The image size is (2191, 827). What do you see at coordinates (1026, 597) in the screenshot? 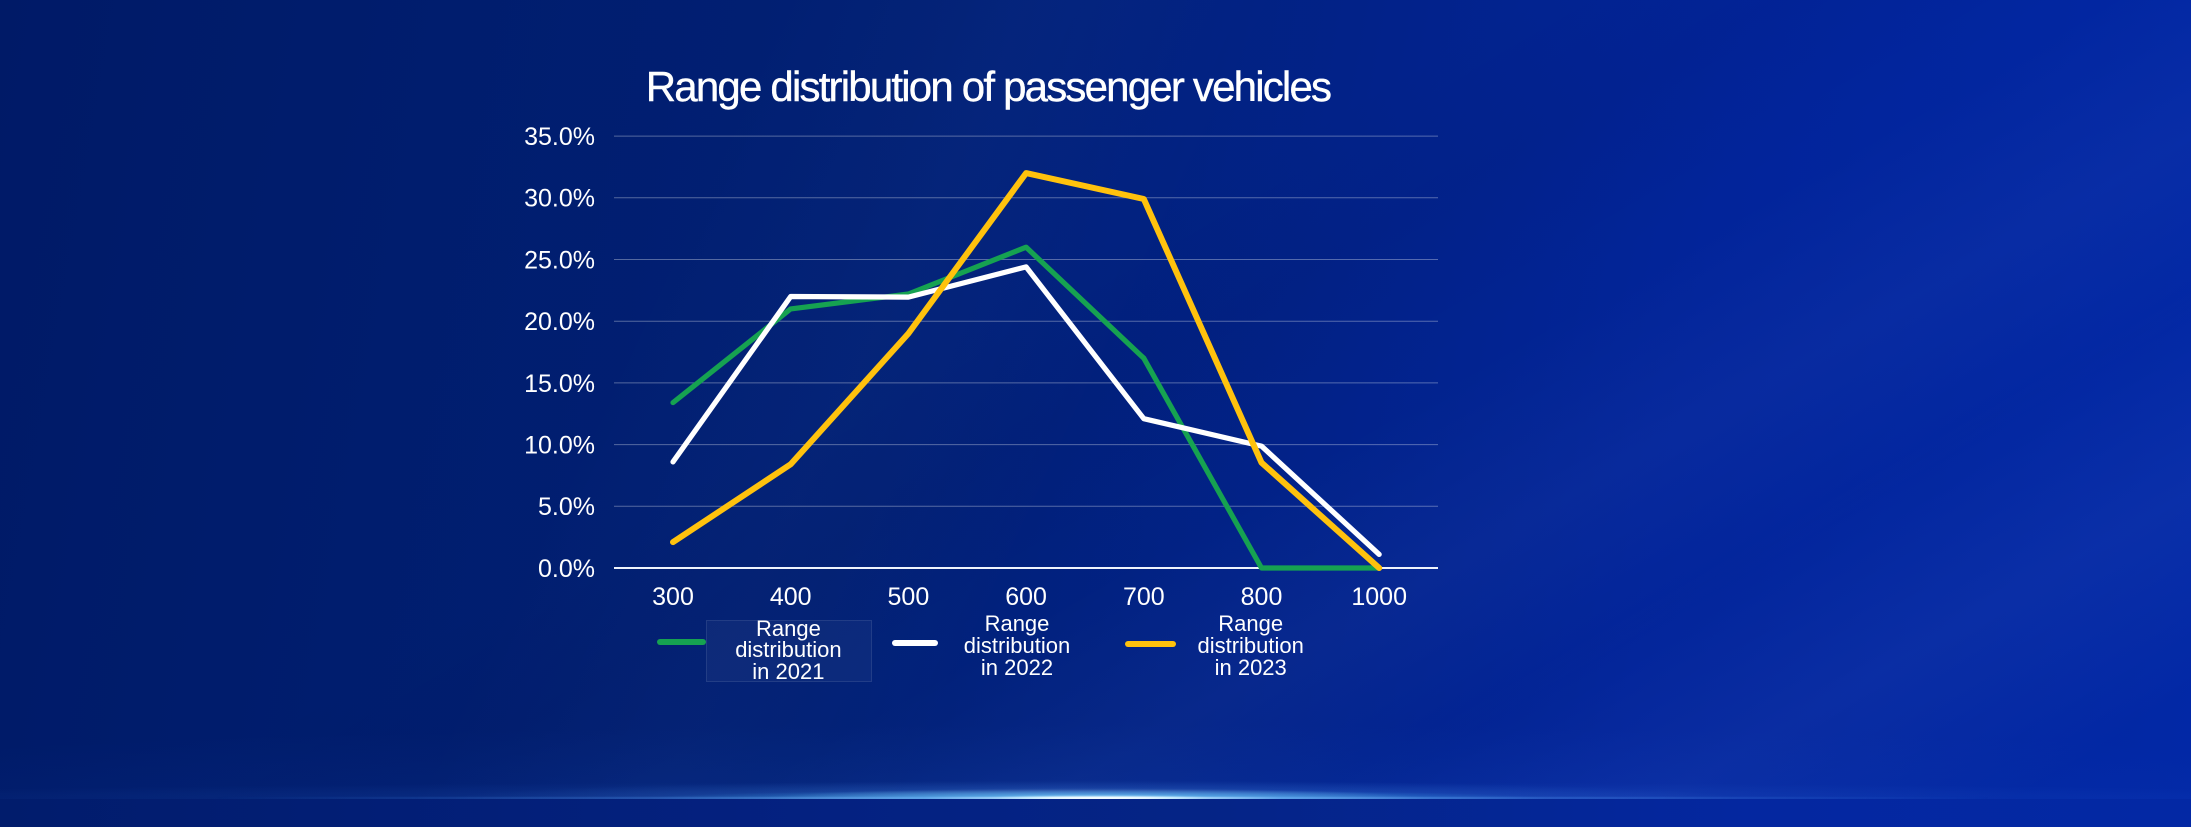
I see `svg-text: 600` at bounding box center [1026, 597].